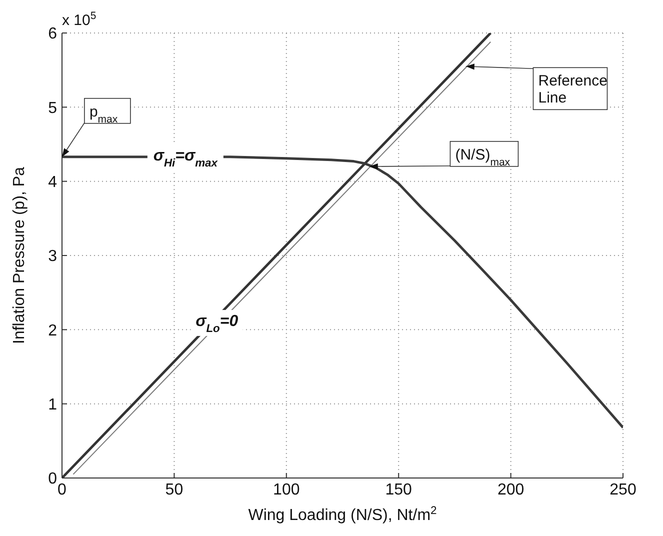 Image resolution: width=663 pixels, height=536 pixels. What do you see at coordinates (53, 331) in the screenshot?
I see `y-tick-label: 2` at bounding box center [53, 331].